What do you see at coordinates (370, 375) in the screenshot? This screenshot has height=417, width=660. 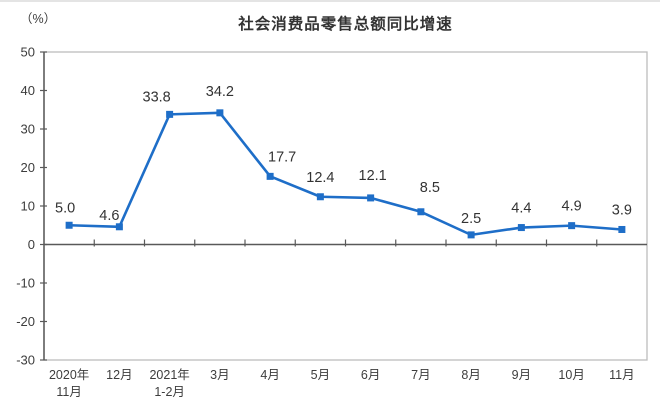 I see `x-category-label: 6月` at bounding box center [370, 375].